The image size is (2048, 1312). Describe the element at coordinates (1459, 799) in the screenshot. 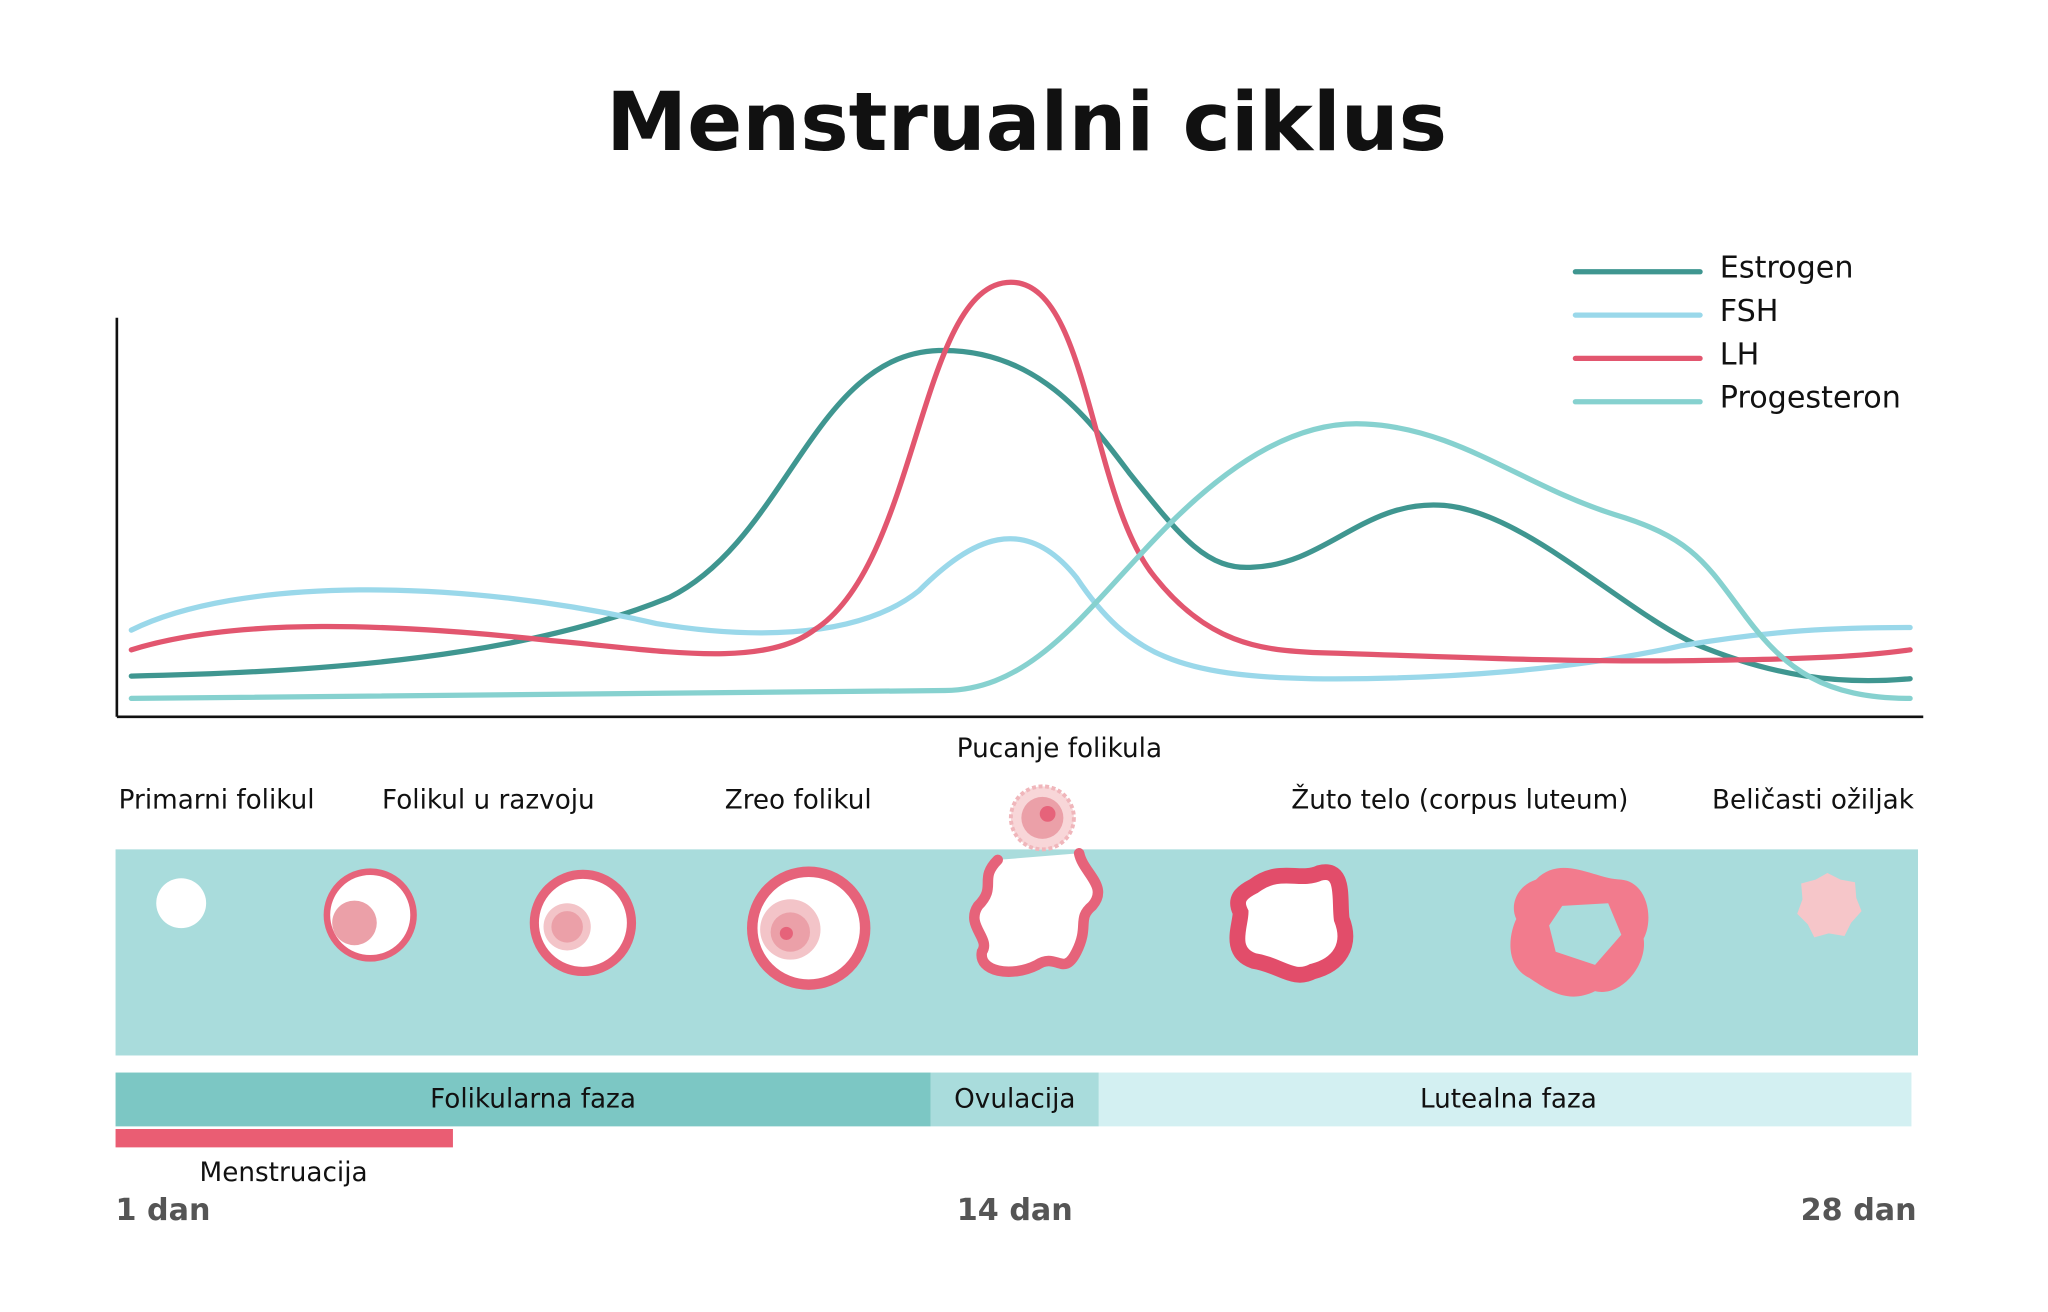

I see `stage-label: Žuto telo (corpus luteum)` at that location.